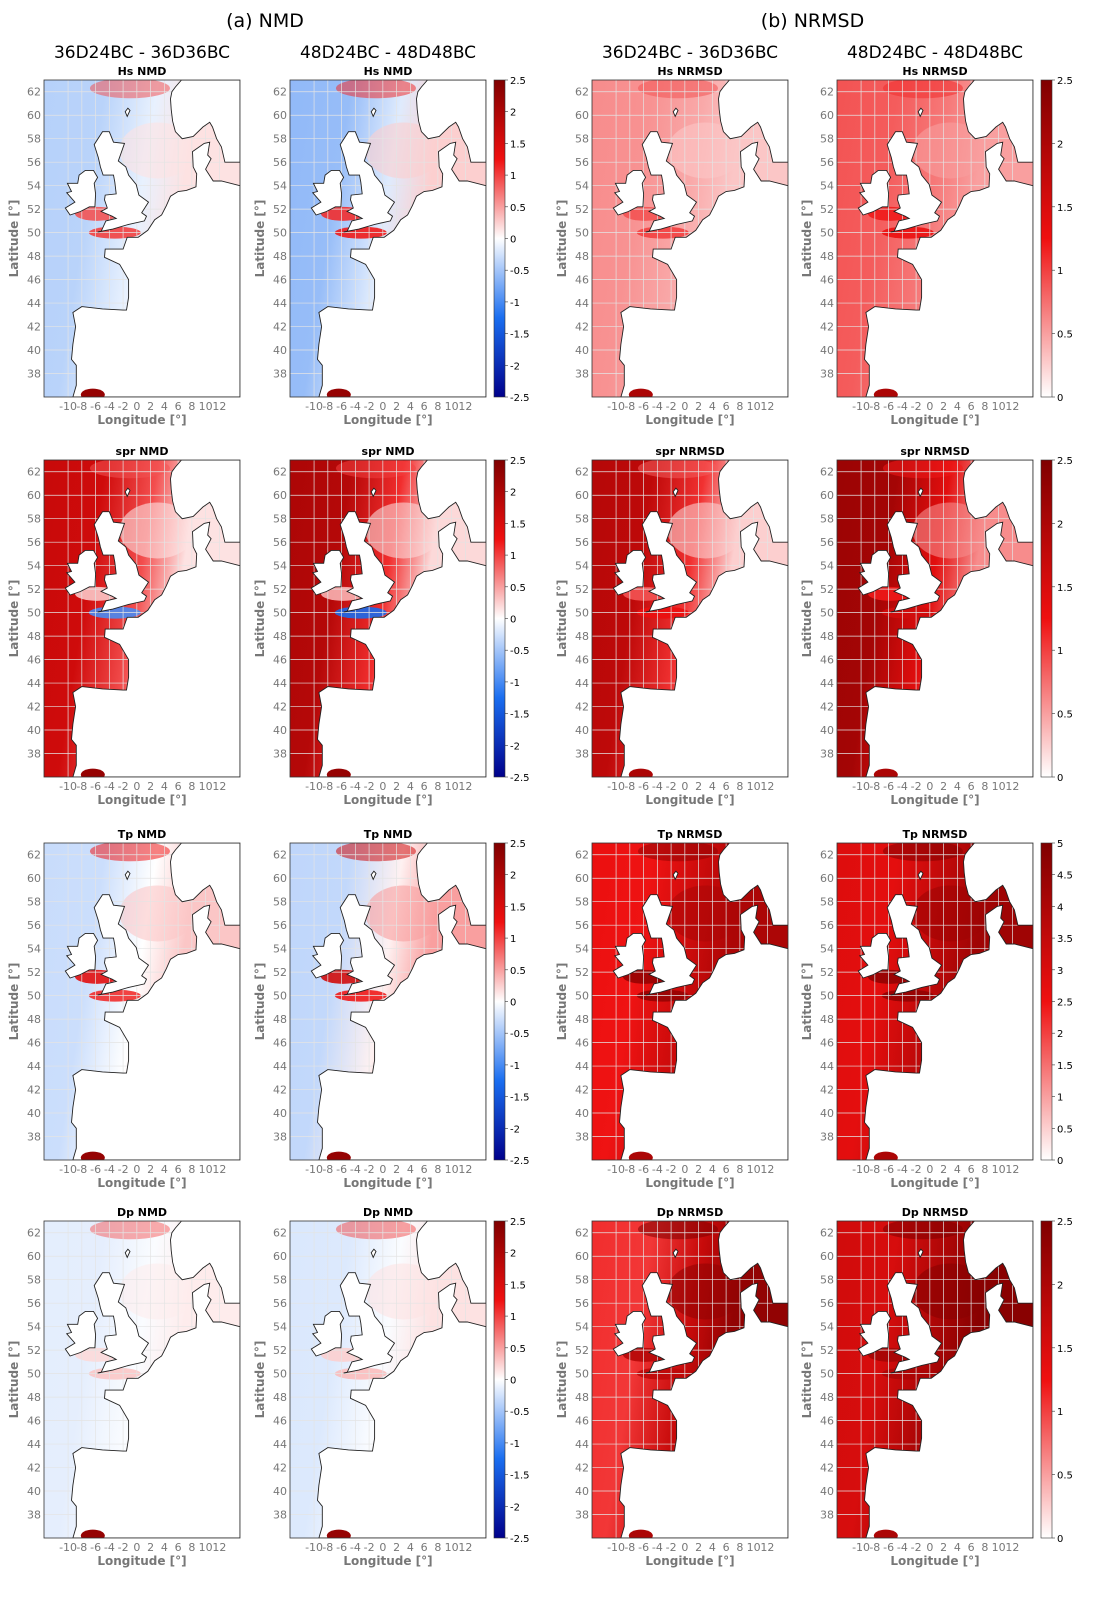 This screenshot has width=1110, height=1624. What do you see at coordinates (690, 53) in the screenshot?
I see `column-heading: 36D24BC - 36D36BC` at bounding box center [690, 53].